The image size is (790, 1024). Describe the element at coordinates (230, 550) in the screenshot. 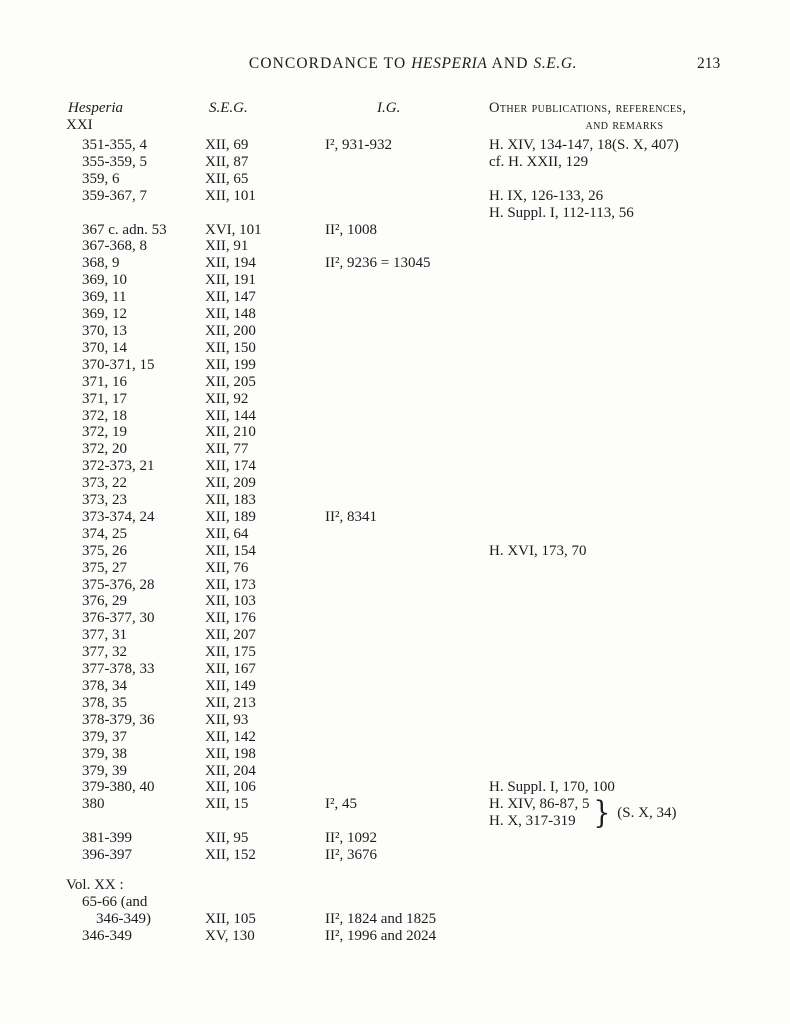

I see `seg-cell: XII, 154` at that location.